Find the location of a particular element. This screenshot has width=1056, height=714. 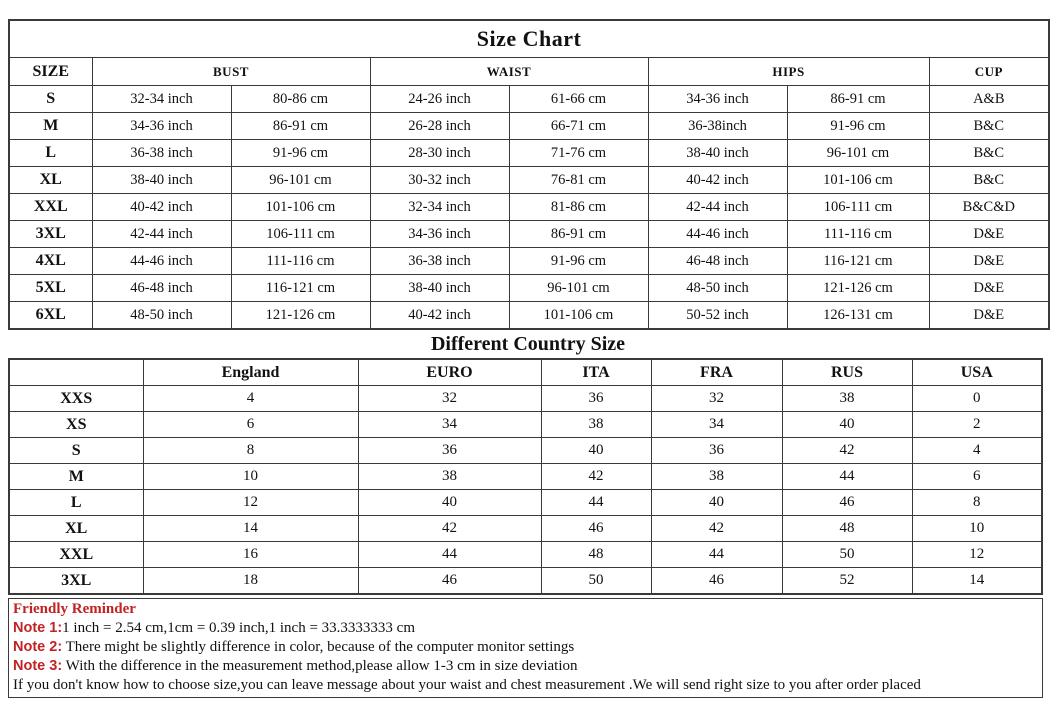

table-row: S 8 36 40 36 42 4 is located at coordinates (525, 450).